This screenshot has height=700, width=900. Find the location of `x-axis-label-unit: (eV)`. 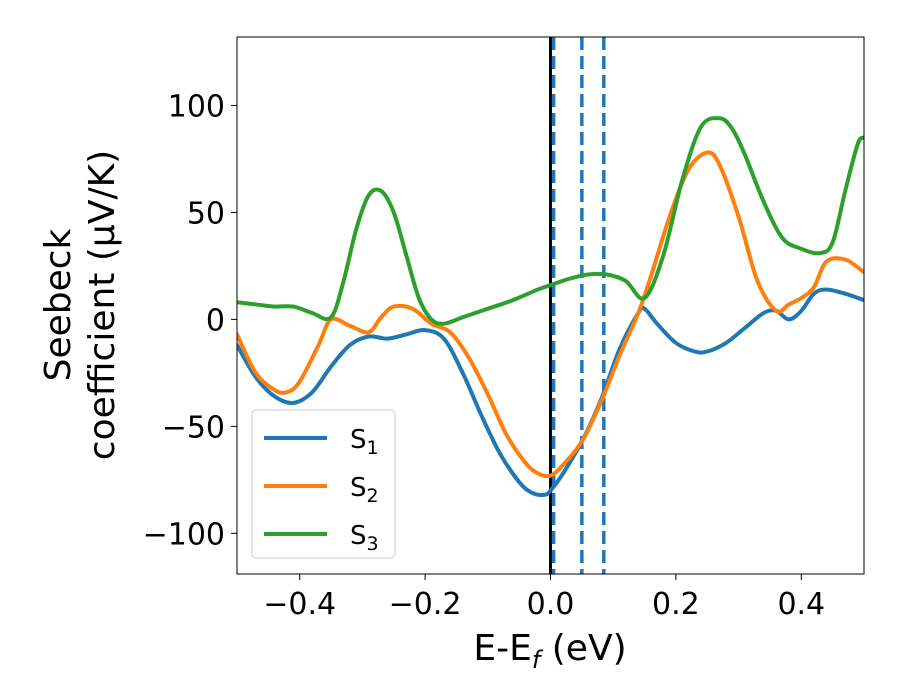

x-axis-label-unit: (eV) is located at coordinates (583, 648).